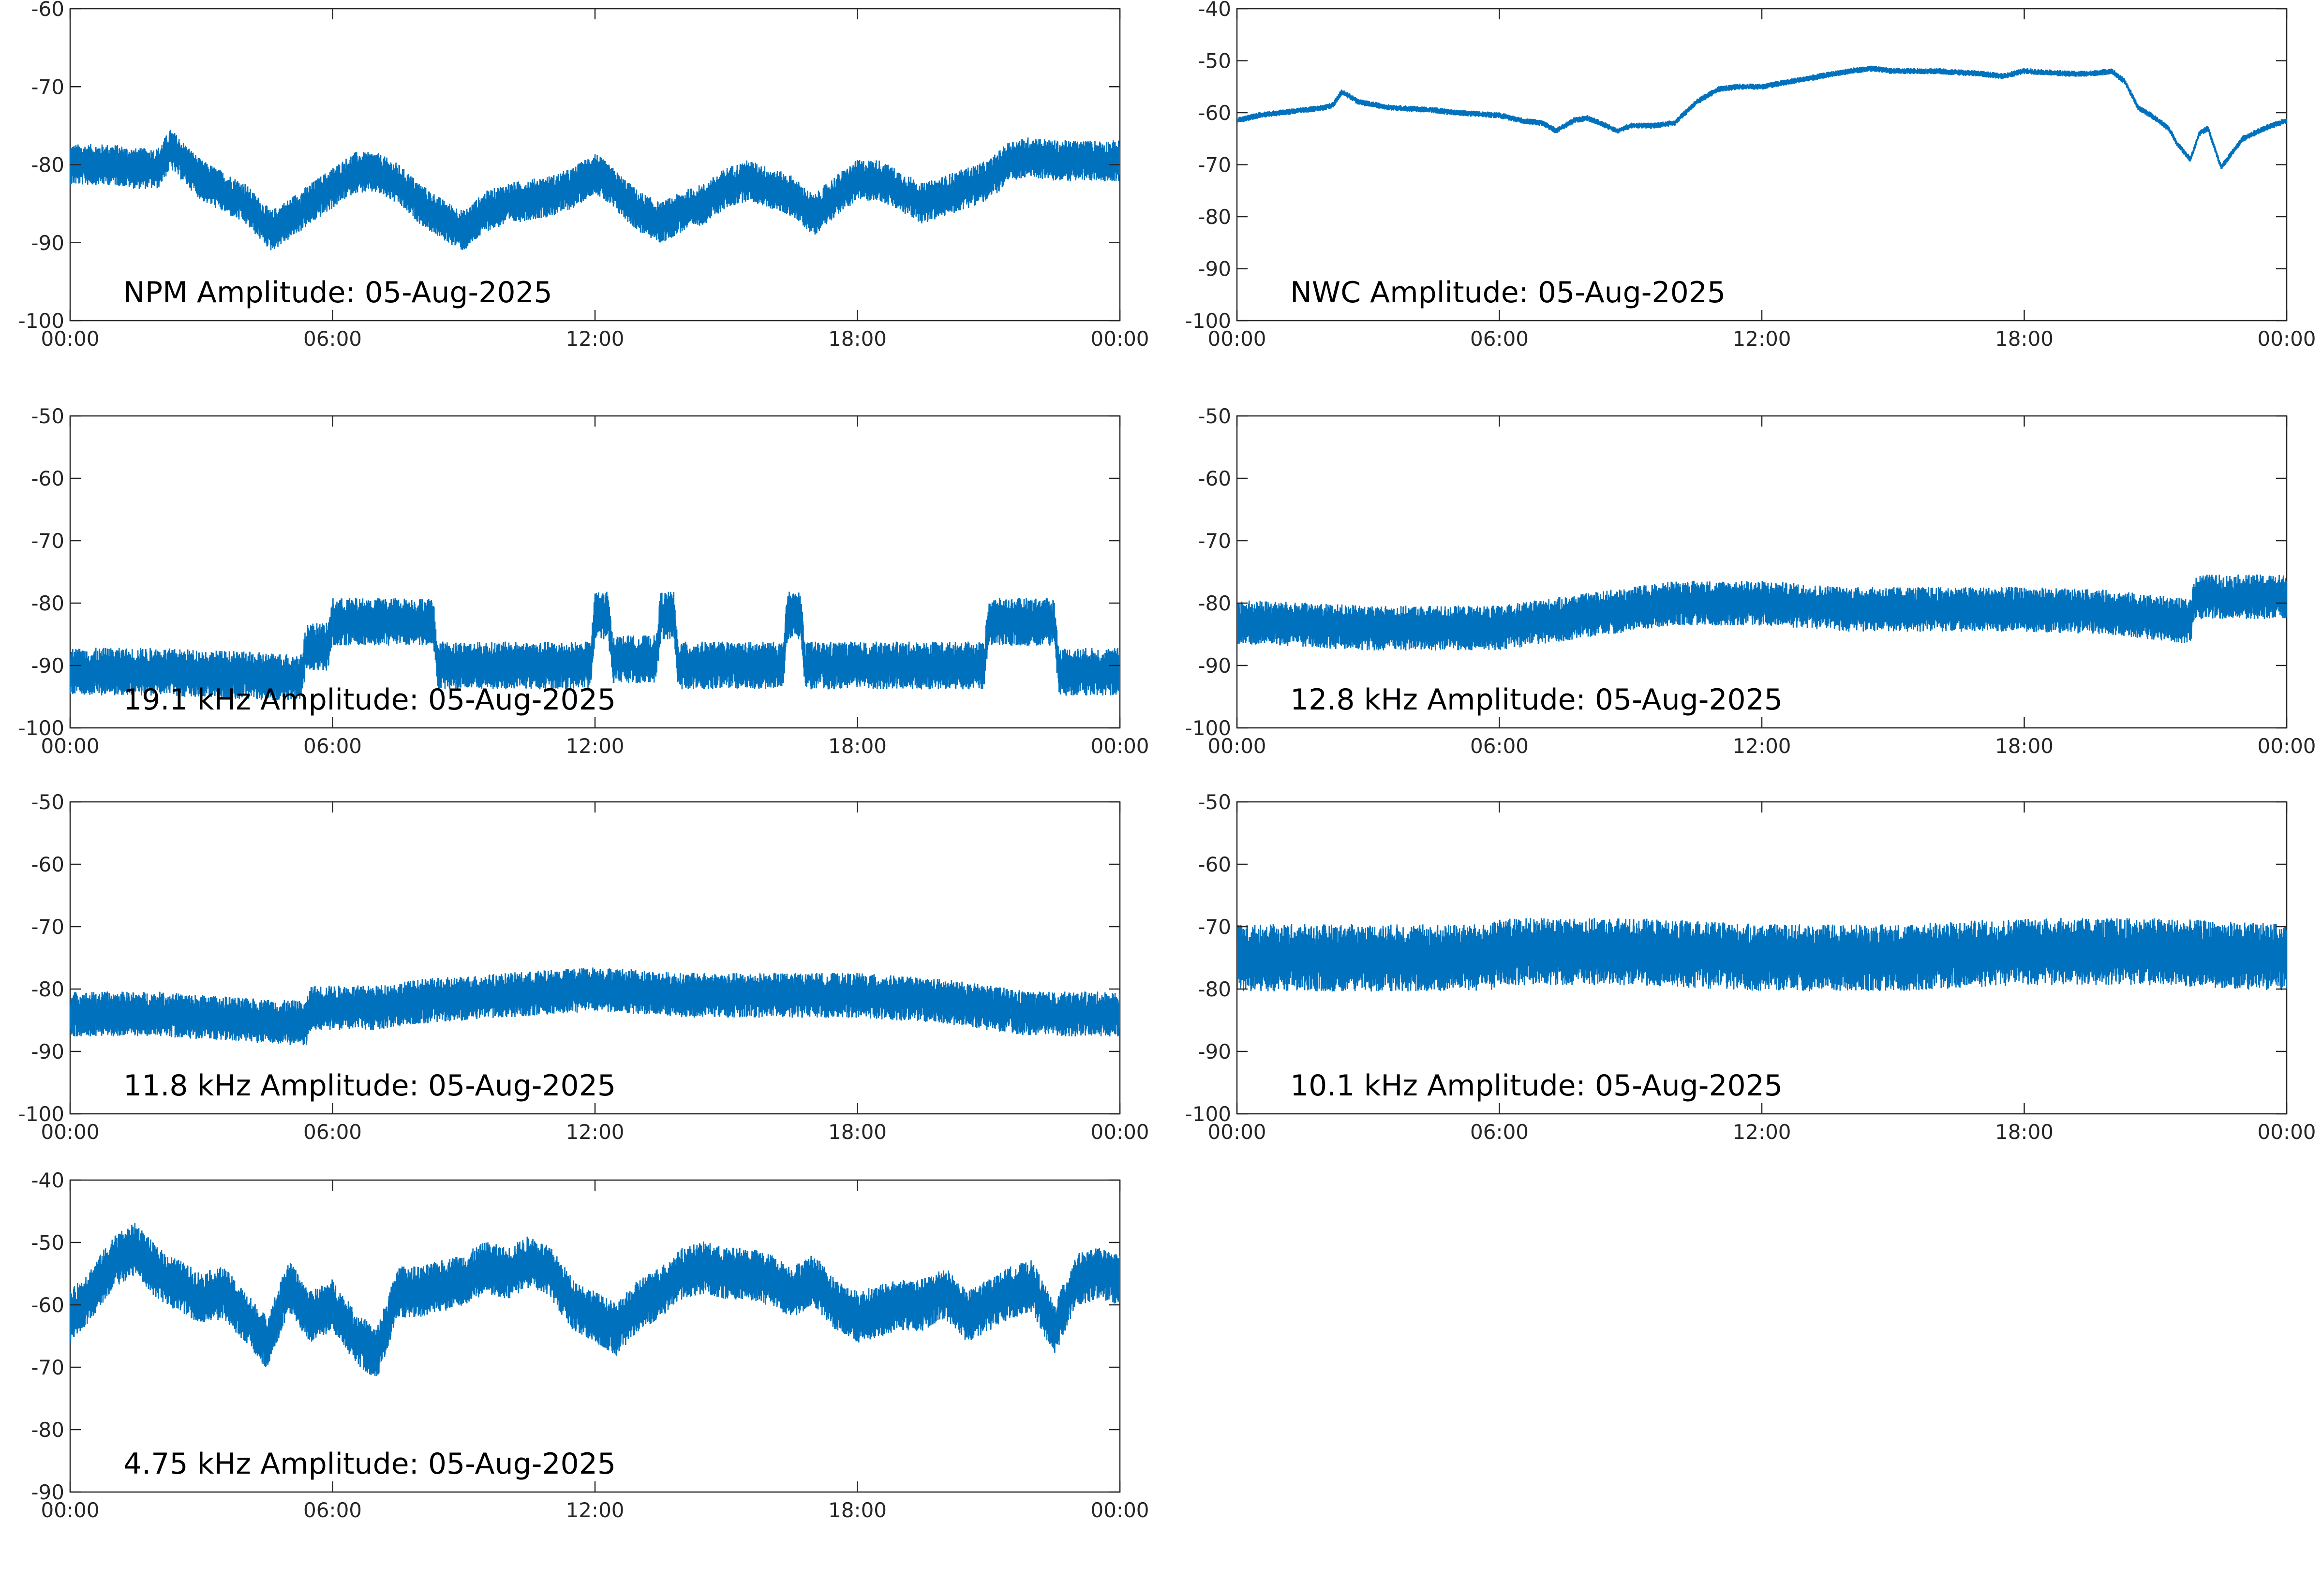  I want to click on panel-title: 10.1 kHz Amplitude: 05-Aug-2025, so click(1536, 1086).